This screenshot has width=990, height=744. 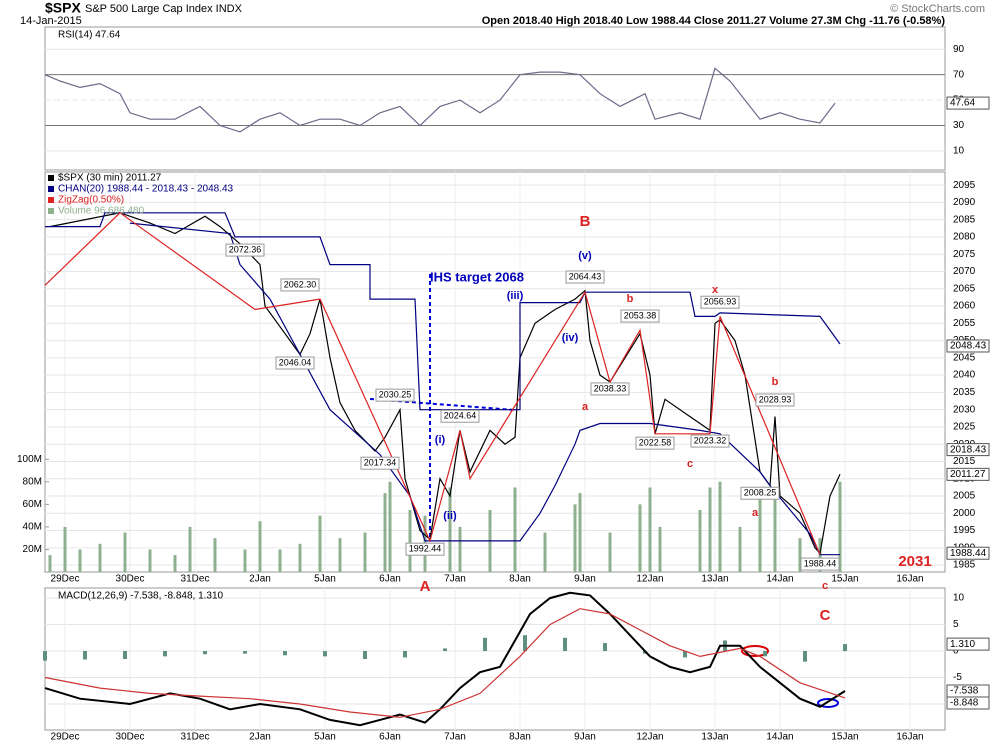 What do you see at coordinates (425, 549) in the screenshot?
I see `price-label: 1992.44` at bounding box center [425, 549].